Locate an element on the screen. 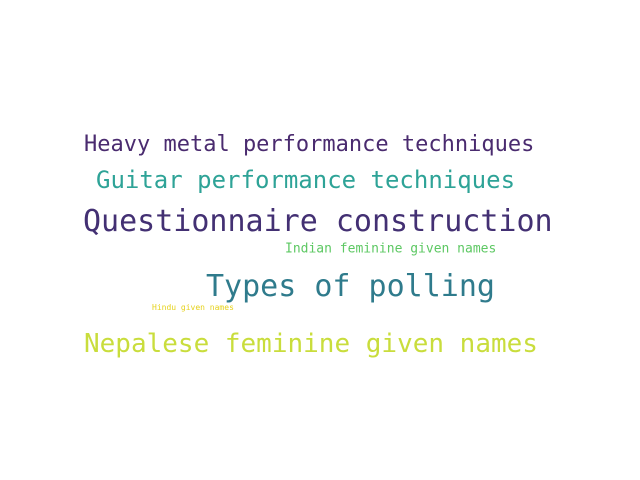  word-nepalese-feminine-given-names: Nepalese feminine given names is located at coordinates (311, 344).